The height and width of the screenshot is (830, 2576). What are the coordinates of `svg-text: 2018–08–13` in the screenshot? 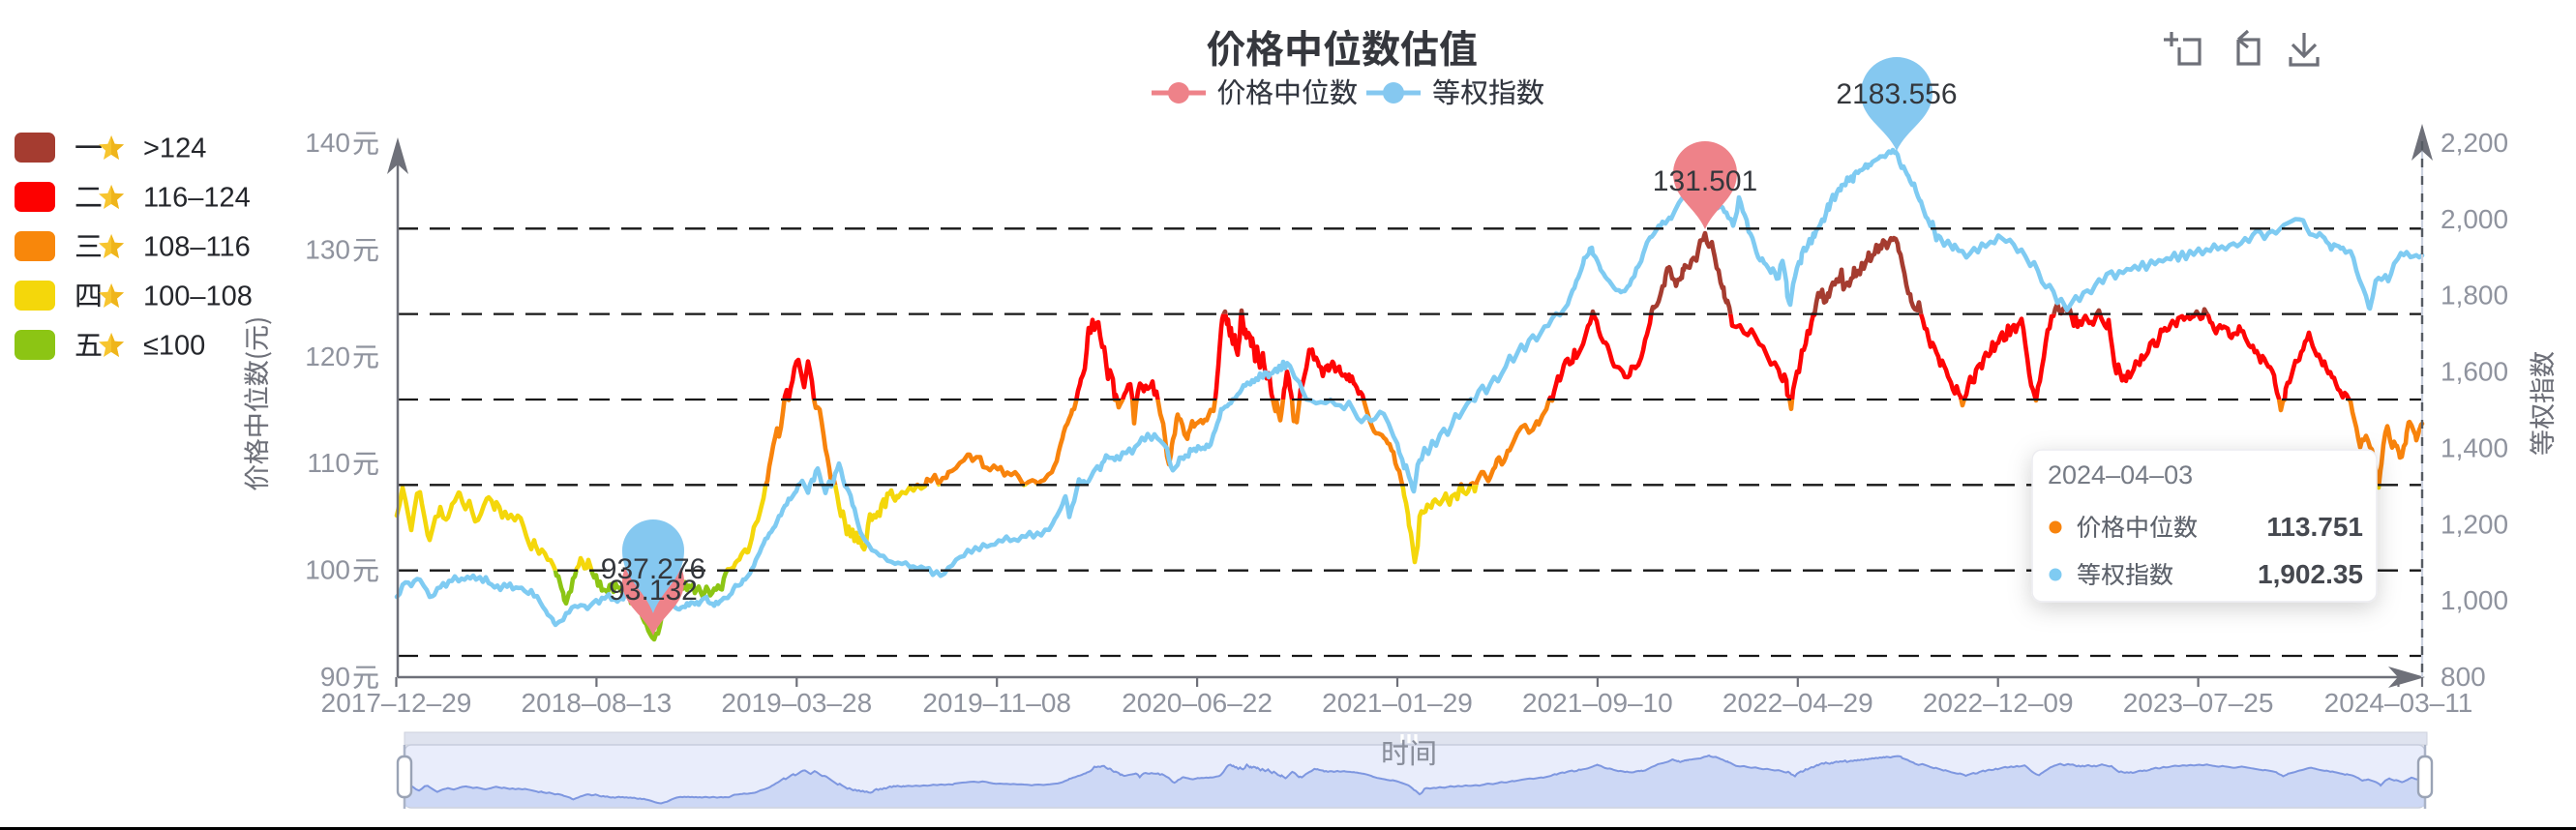 It's located at (597, 703).